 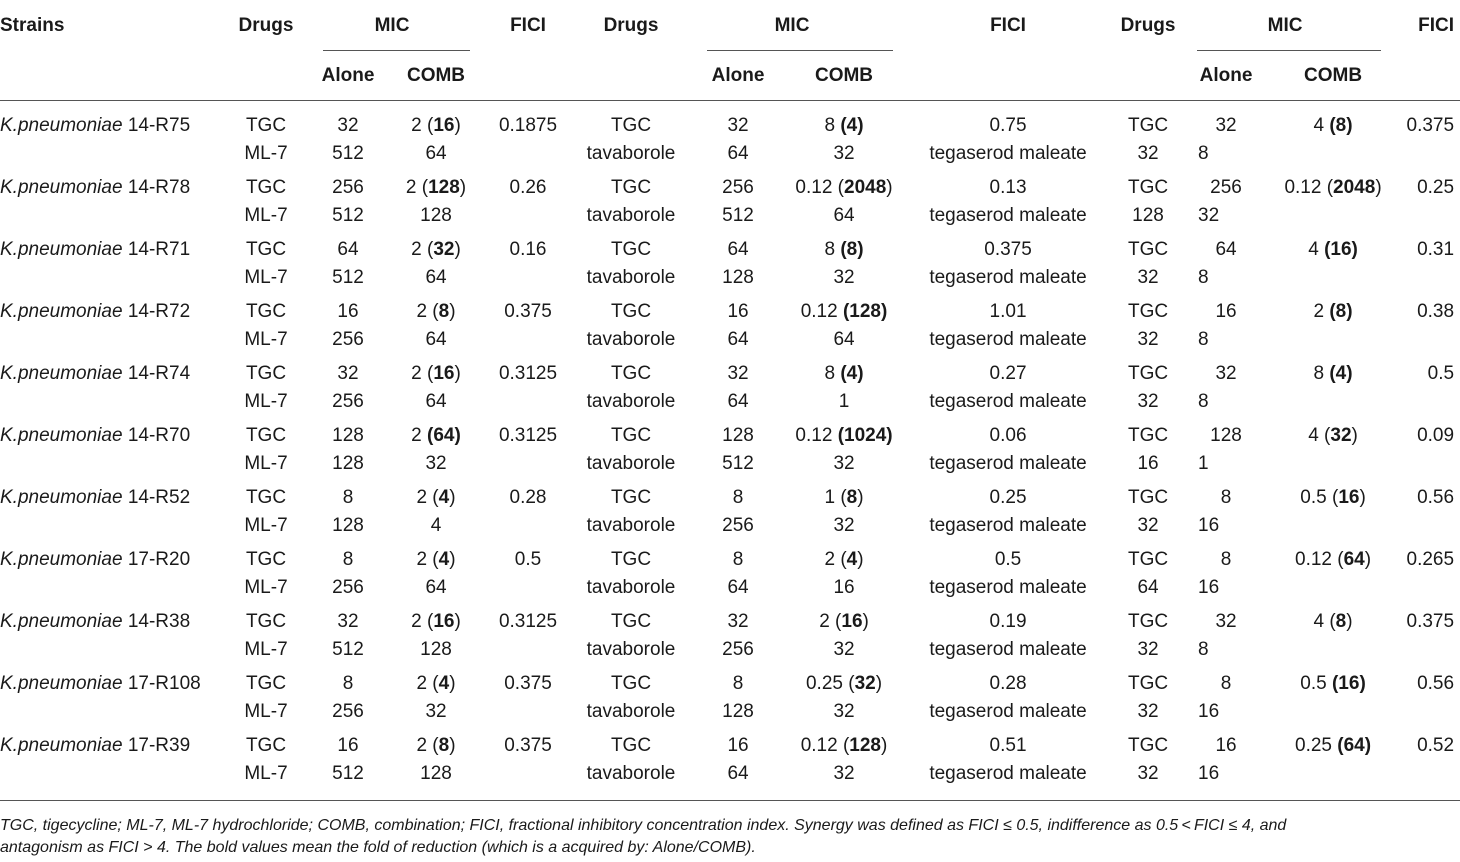 I want to click on fici-1: 0.375, so click(x=528, y=311).